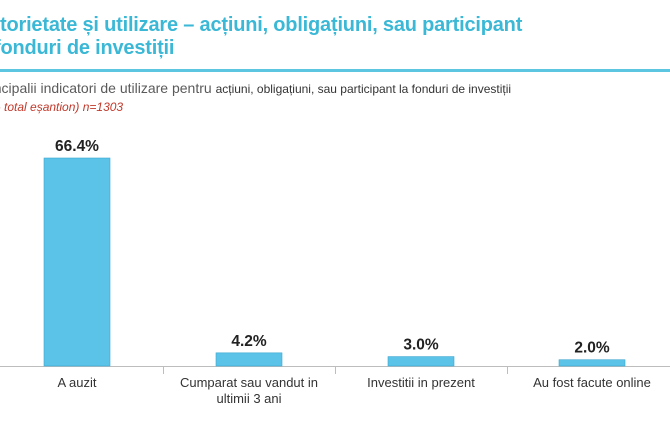 The height and width of the screenshot is (447, 670). Describe the element at coordinates (421, 382) in the screenshot. I see `category-label-3: Investitii in prezent` at that location.